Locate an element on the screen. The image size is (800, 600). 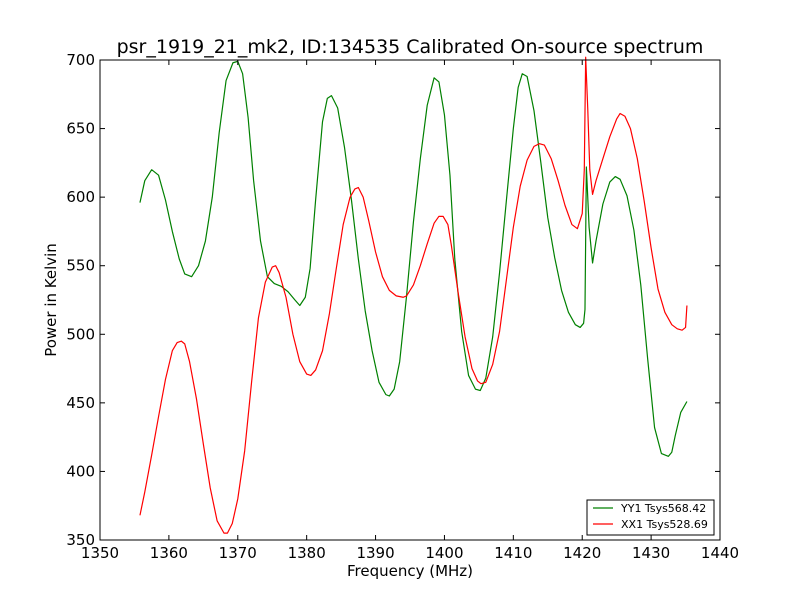
y-tick-label: 450 is located at coordinates (80, 403).